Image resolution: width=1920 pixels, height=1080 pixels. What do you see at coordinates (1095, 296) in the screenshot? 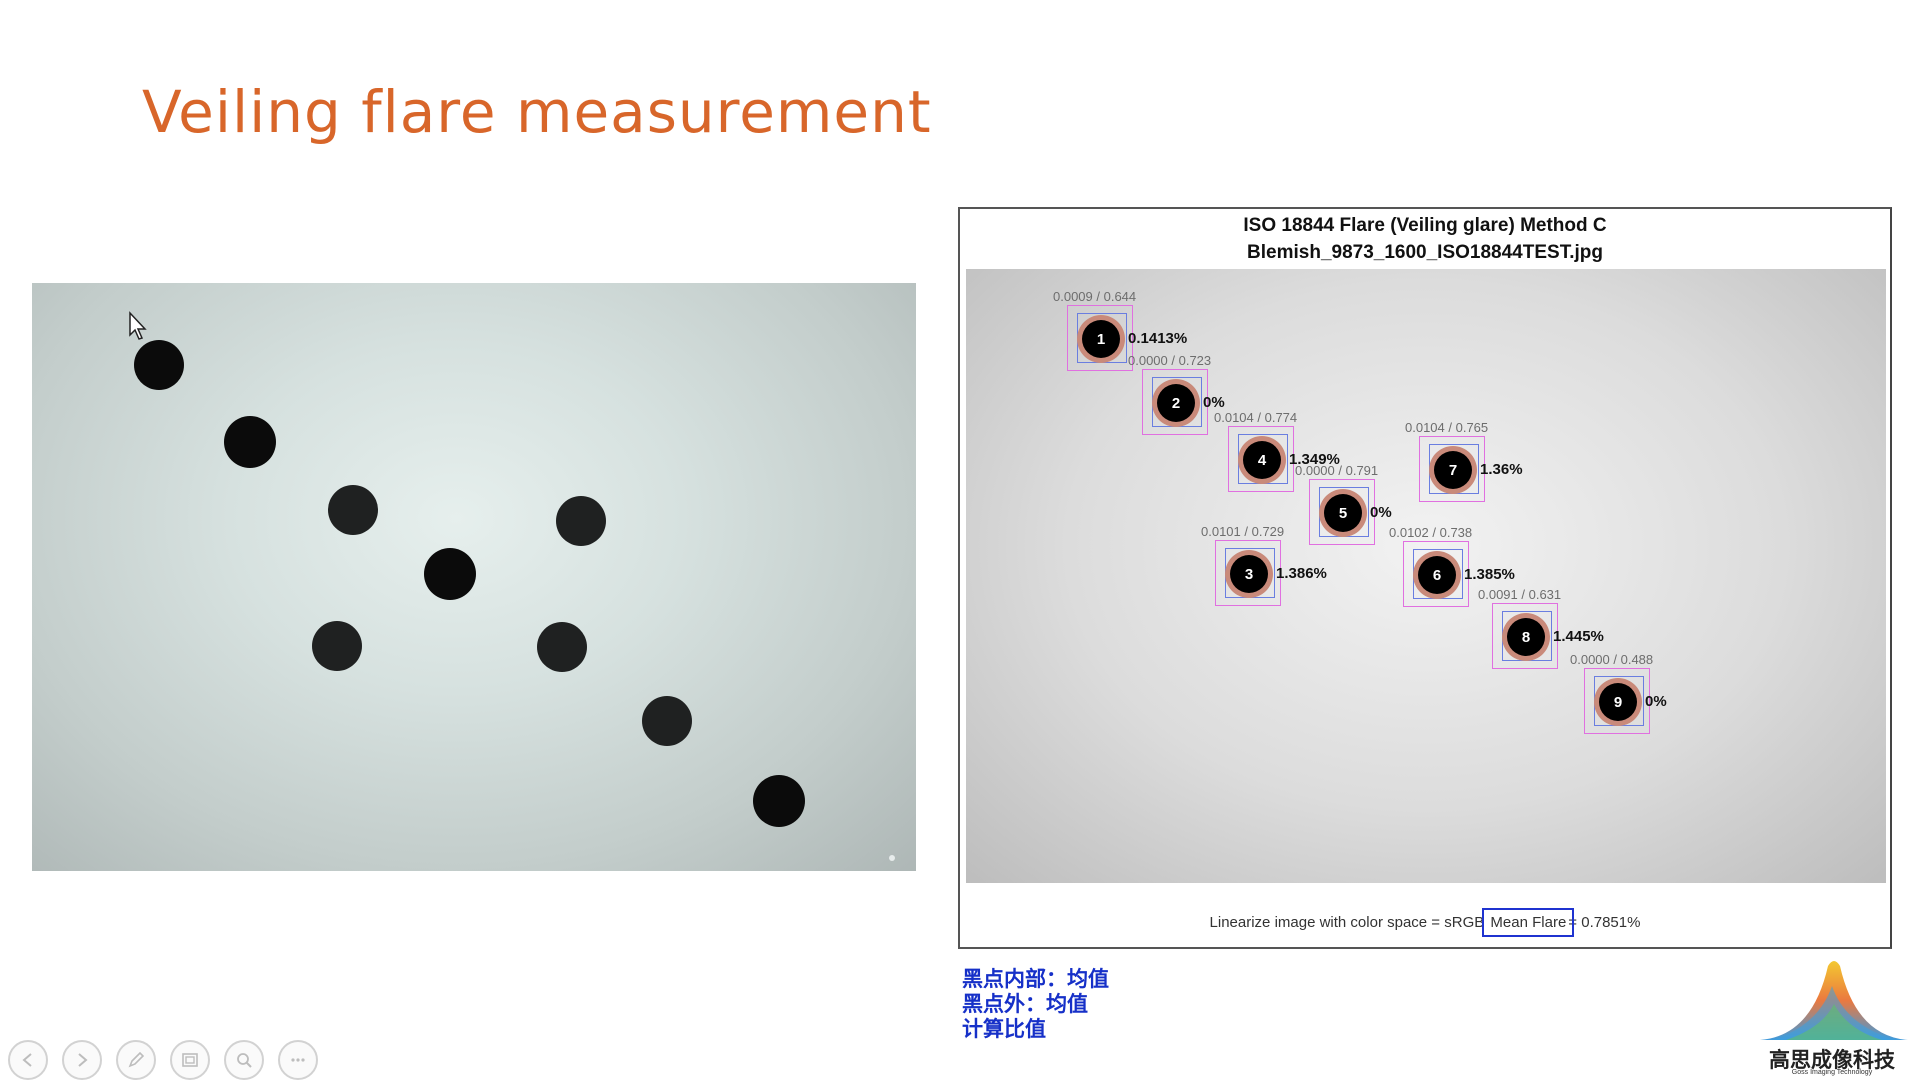
I see `patch-values: 0.0009 / 0.644` at bounding box center [1095, 296].